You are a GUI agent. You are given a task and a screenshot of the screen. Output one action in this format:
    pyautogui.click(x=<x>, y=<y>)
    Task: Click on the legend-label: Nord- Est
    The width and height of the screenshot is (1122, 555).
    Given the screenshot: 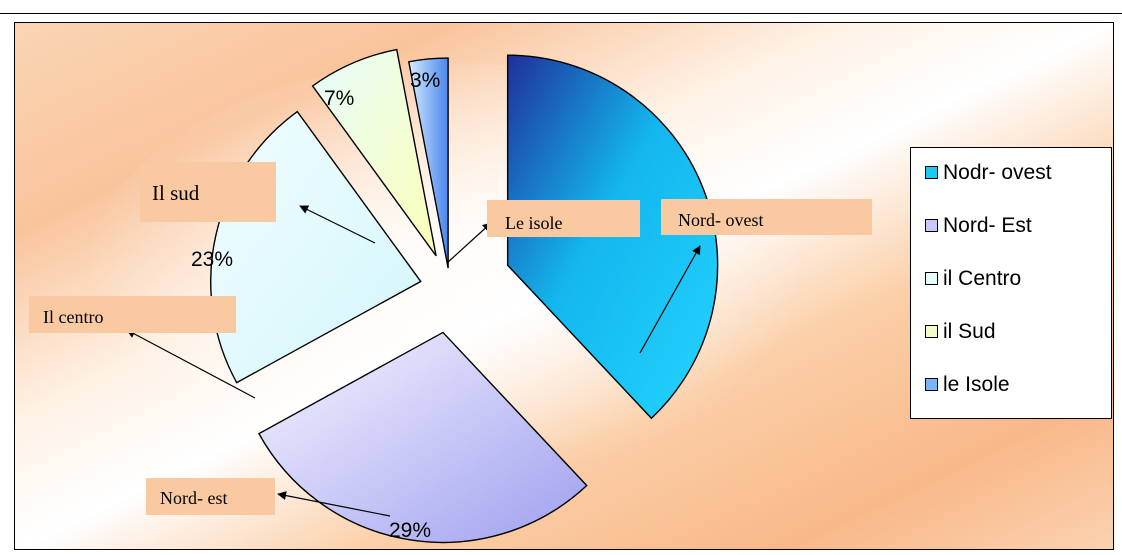 What is the action you would take?
    pyautogui.click(x=987, y=225)
    